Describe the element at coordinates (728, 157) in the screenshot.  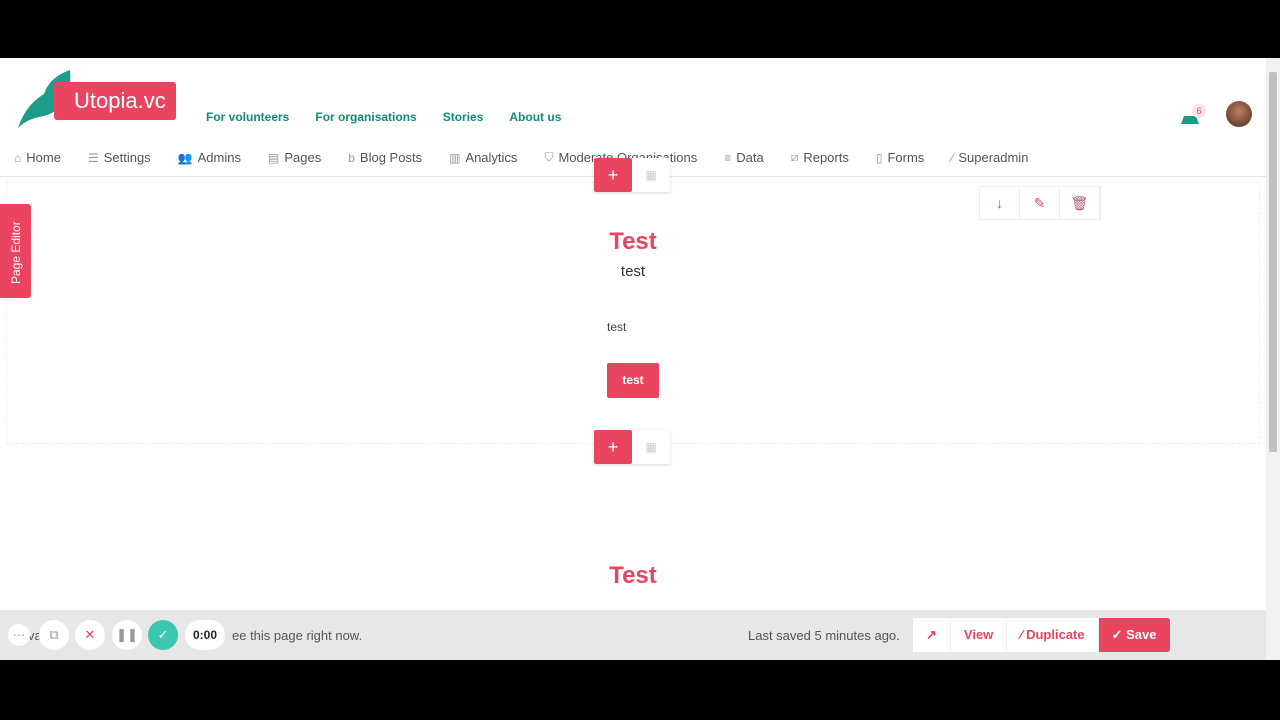
I see `database-icon: ≡` at that location.